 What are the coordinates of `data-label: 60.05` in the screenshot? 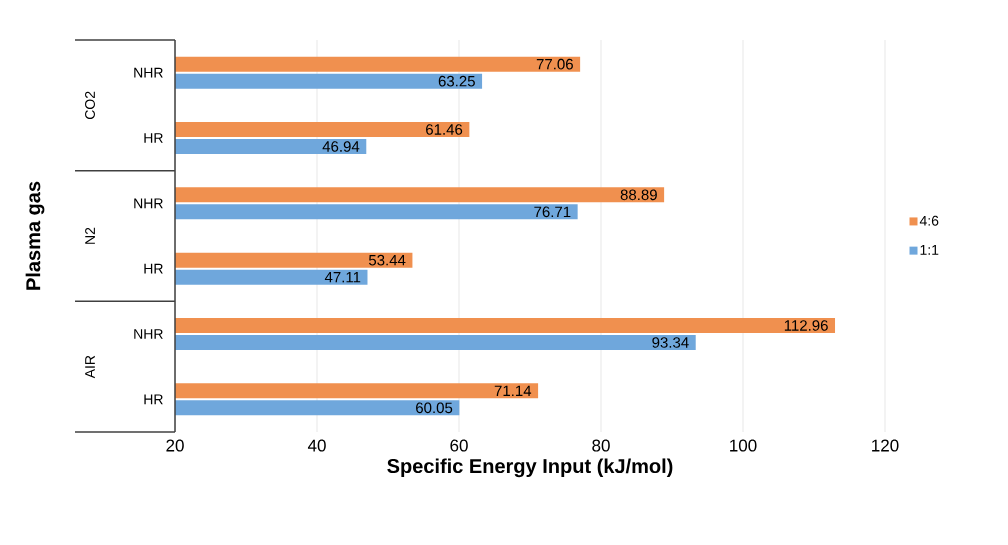 It's located at (434, 408).